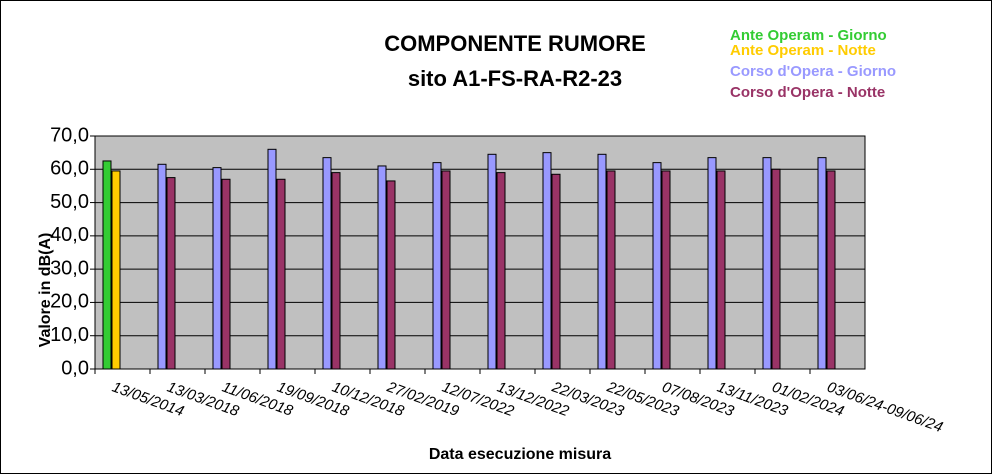 This screenshot has height=474, width=992. Describe the element at coordinates (813, 71) in the screenshot. I see `legend-label: Corso d'Opera - Giorno` at that location.